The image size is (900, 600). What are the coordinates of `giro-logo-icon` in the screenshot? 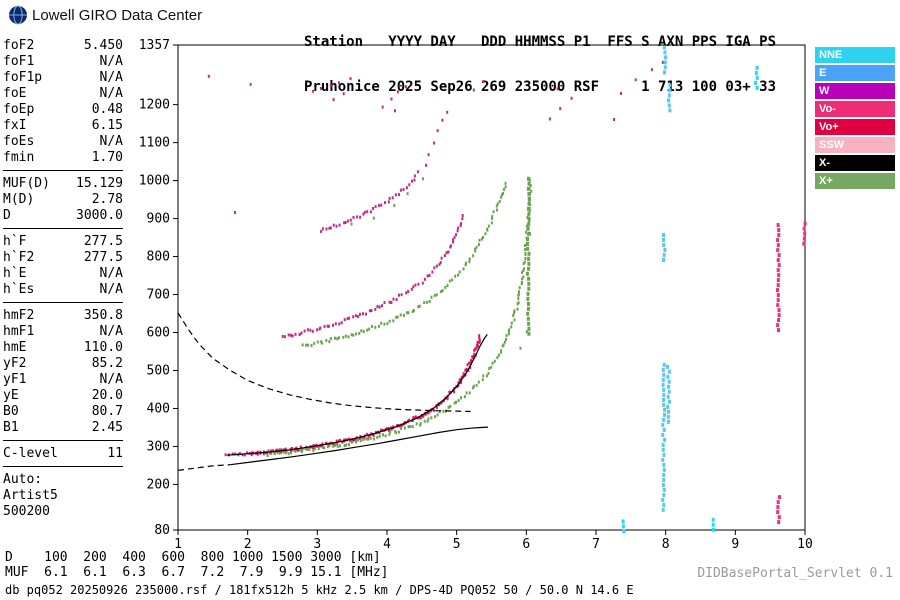 It's located at (18, 15).